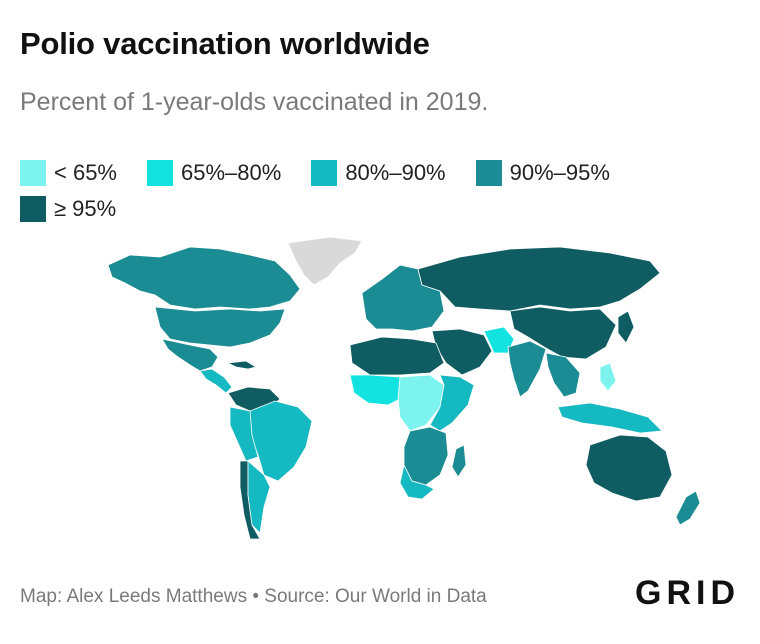 This screenshot has width=760, height=644. What do you see at coordinates (281, 441) in the screenshot?
I see `region-brazil` at bounding box center [281, 441].